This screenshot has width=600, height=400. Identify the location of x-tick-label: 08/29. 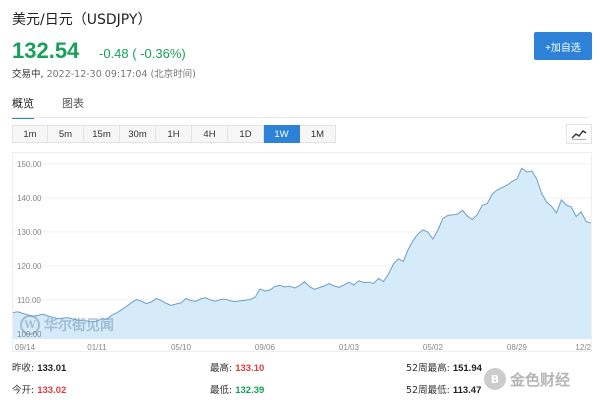
(517, 347).